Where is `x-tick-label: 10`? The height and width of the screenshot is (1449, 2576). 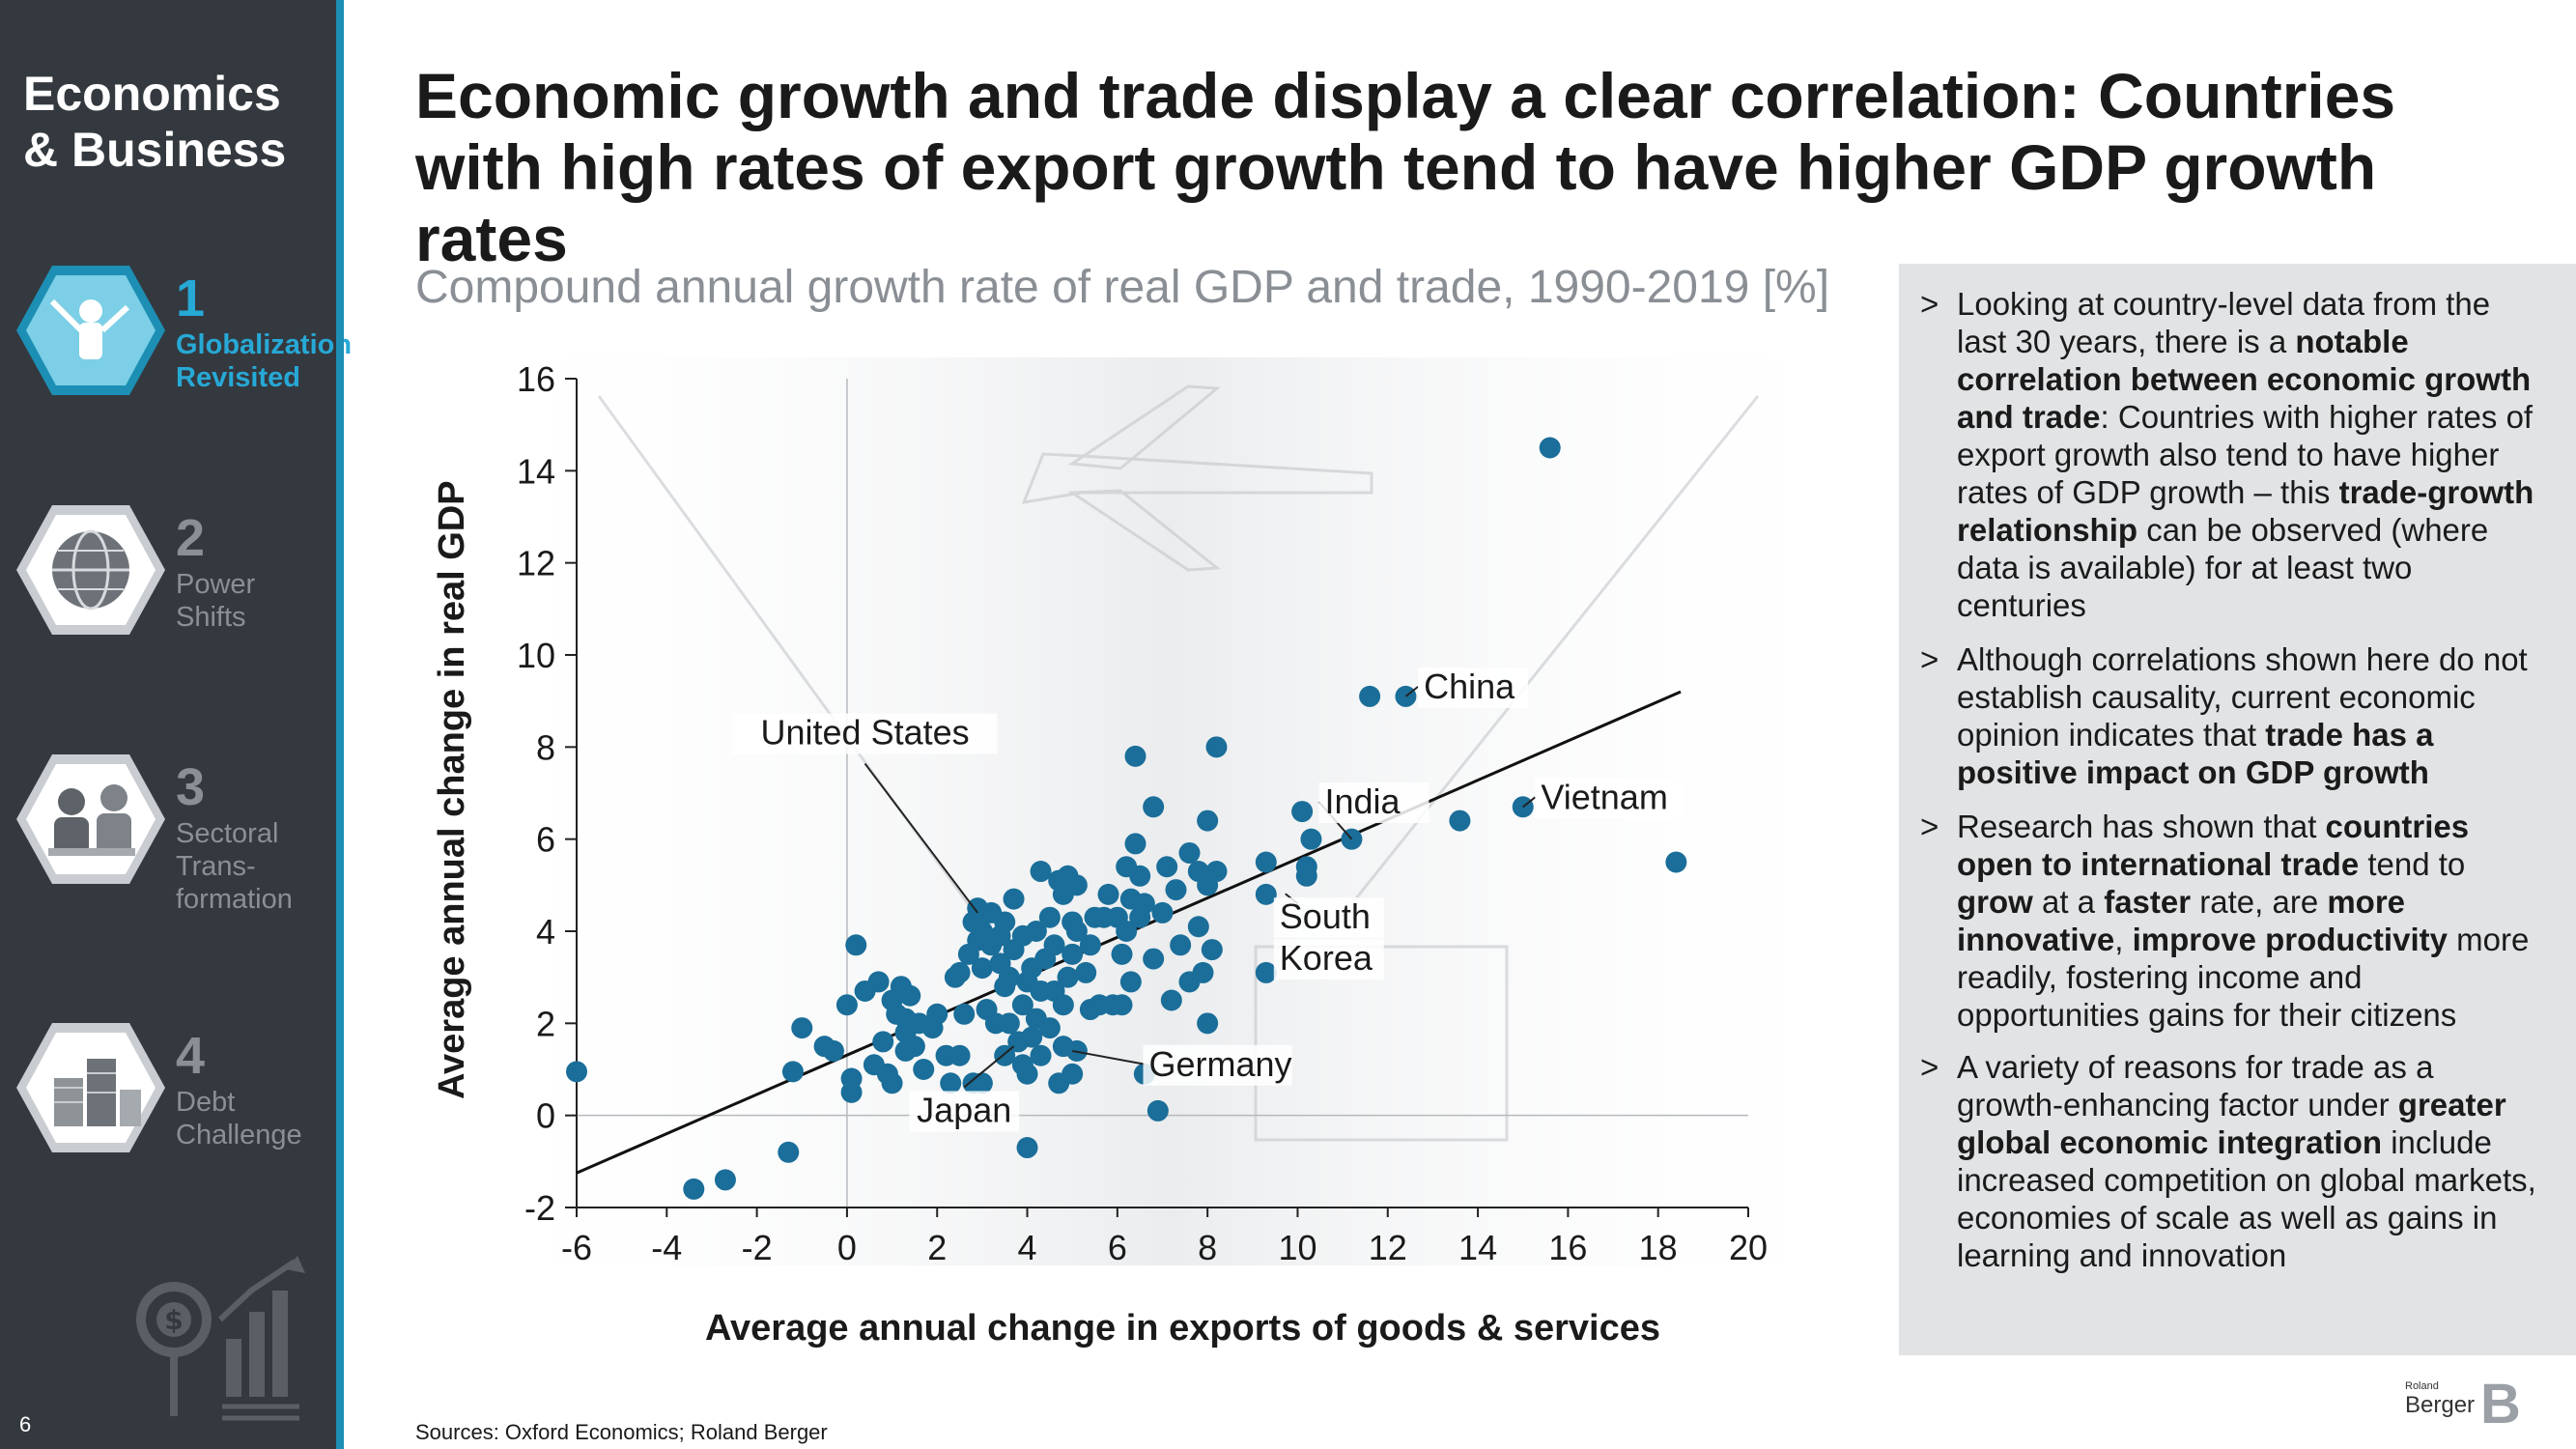
x-tick-label: 10 is located at coordinates (1297, 1247).